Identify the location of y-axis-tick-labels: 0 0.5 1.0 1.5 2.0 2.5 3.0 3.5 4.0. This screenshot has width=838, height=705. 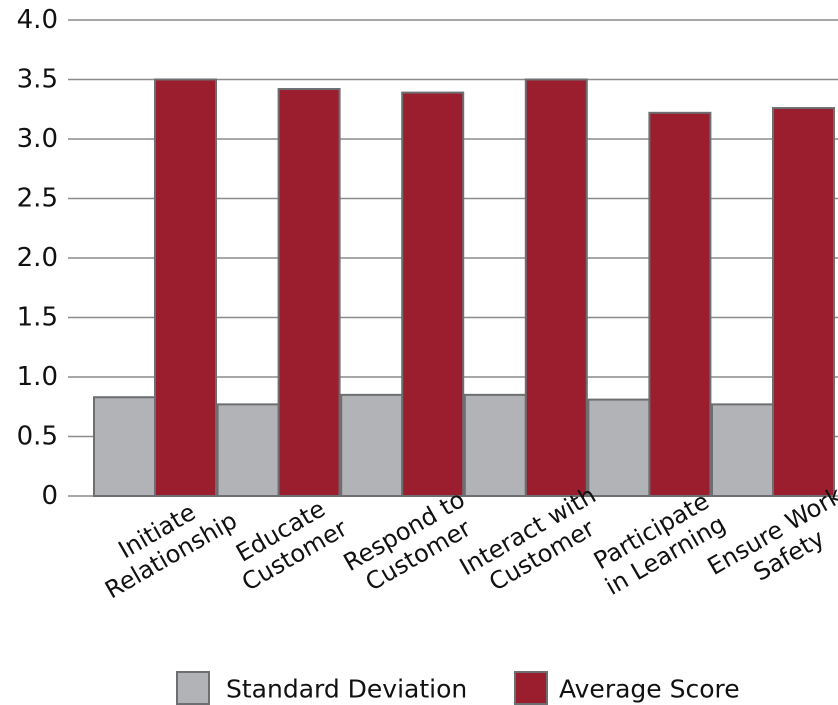
(37, 258).